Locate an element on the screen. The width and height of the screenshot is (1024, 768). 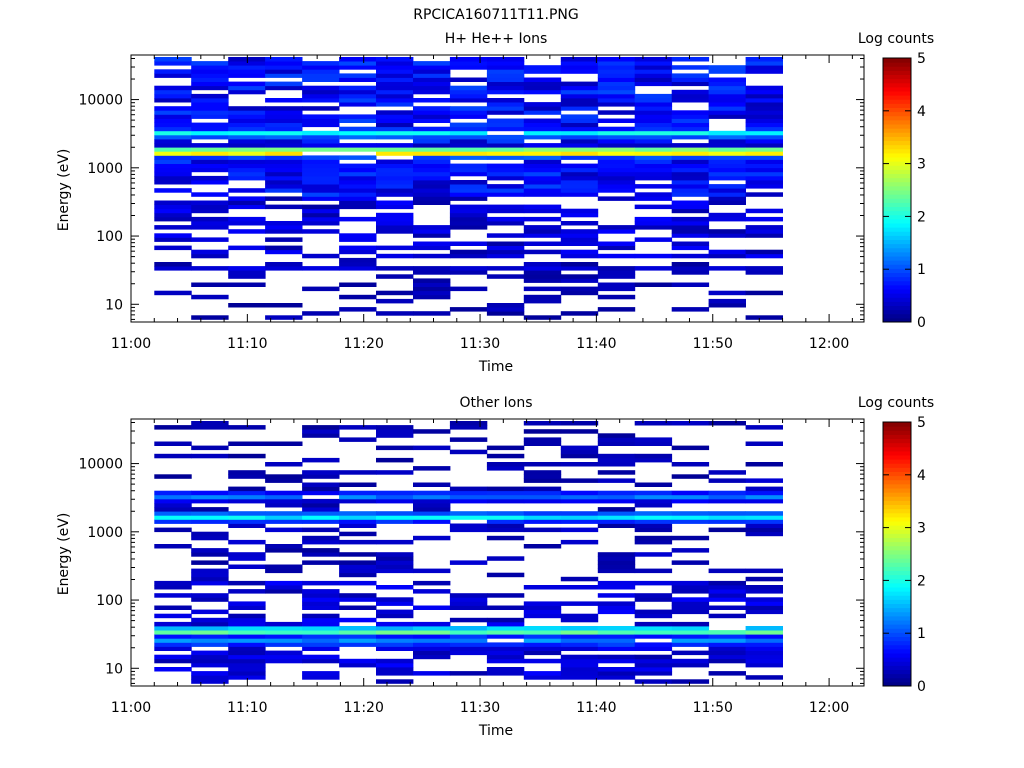
colorbar-frame is located at coordinates (897, 190).